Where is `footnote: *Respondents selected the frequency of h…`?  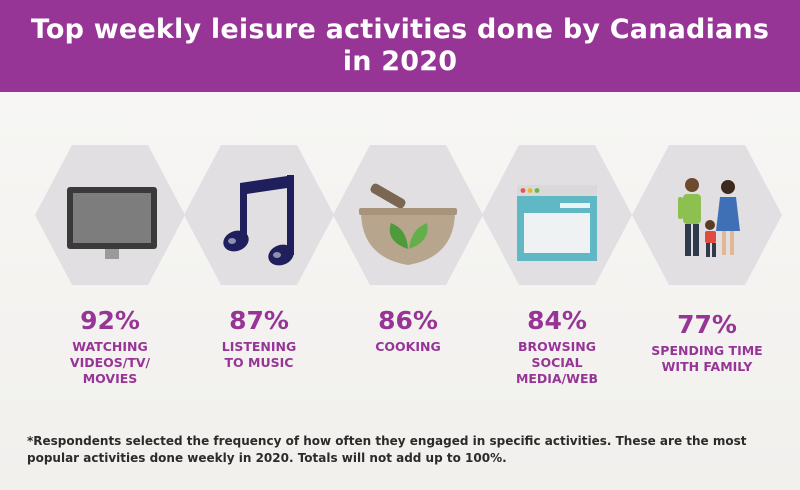 footnote: *Respondents selected the frequency of h… is located at coordinates (387, 449).